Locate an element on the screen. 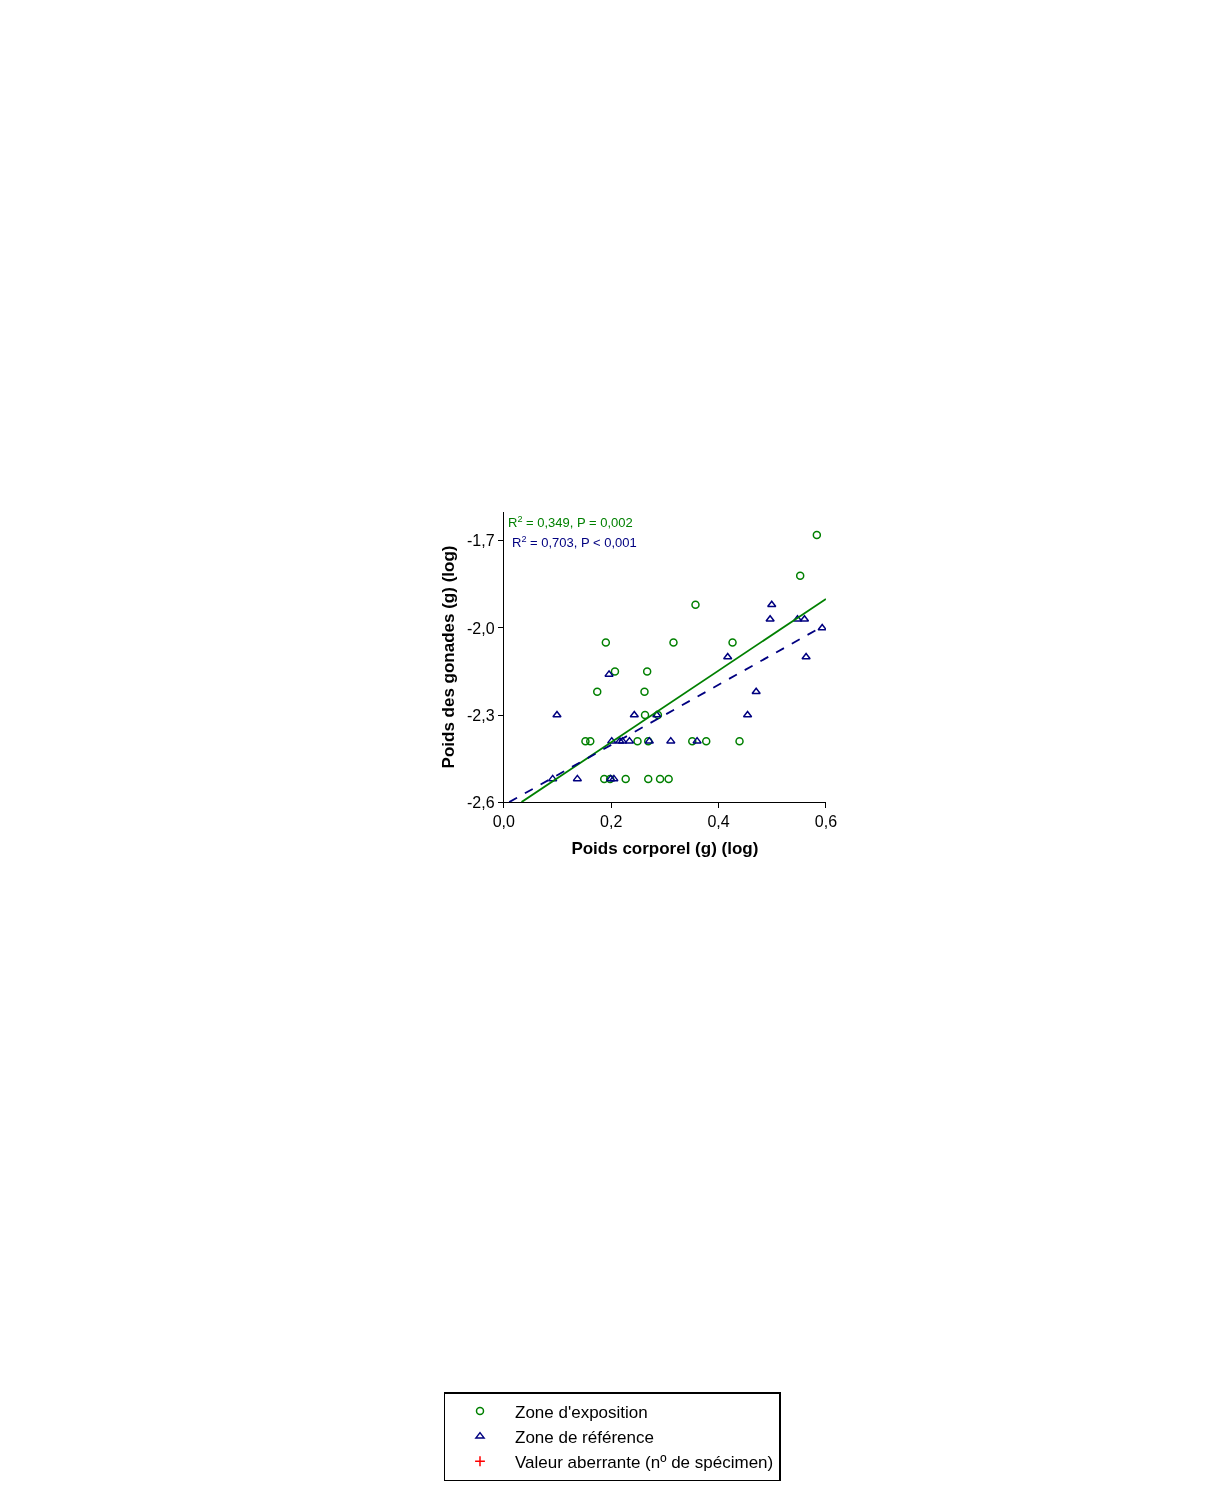 This screenshot has width=1224, height=1490. legend-label: Zone d'exposition is located at coordinates (581, 1412).